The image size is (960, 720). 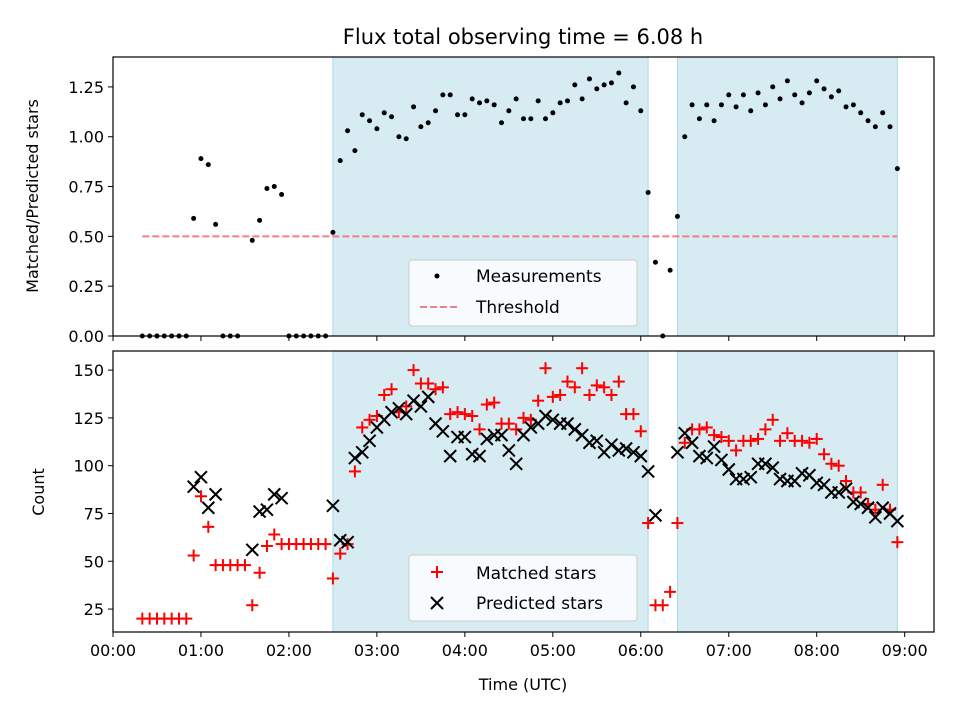 What do you see at coordinates (905, 646) in the screenshot?
I see `x-tick: 09:00` at bounding box center [905, 646].